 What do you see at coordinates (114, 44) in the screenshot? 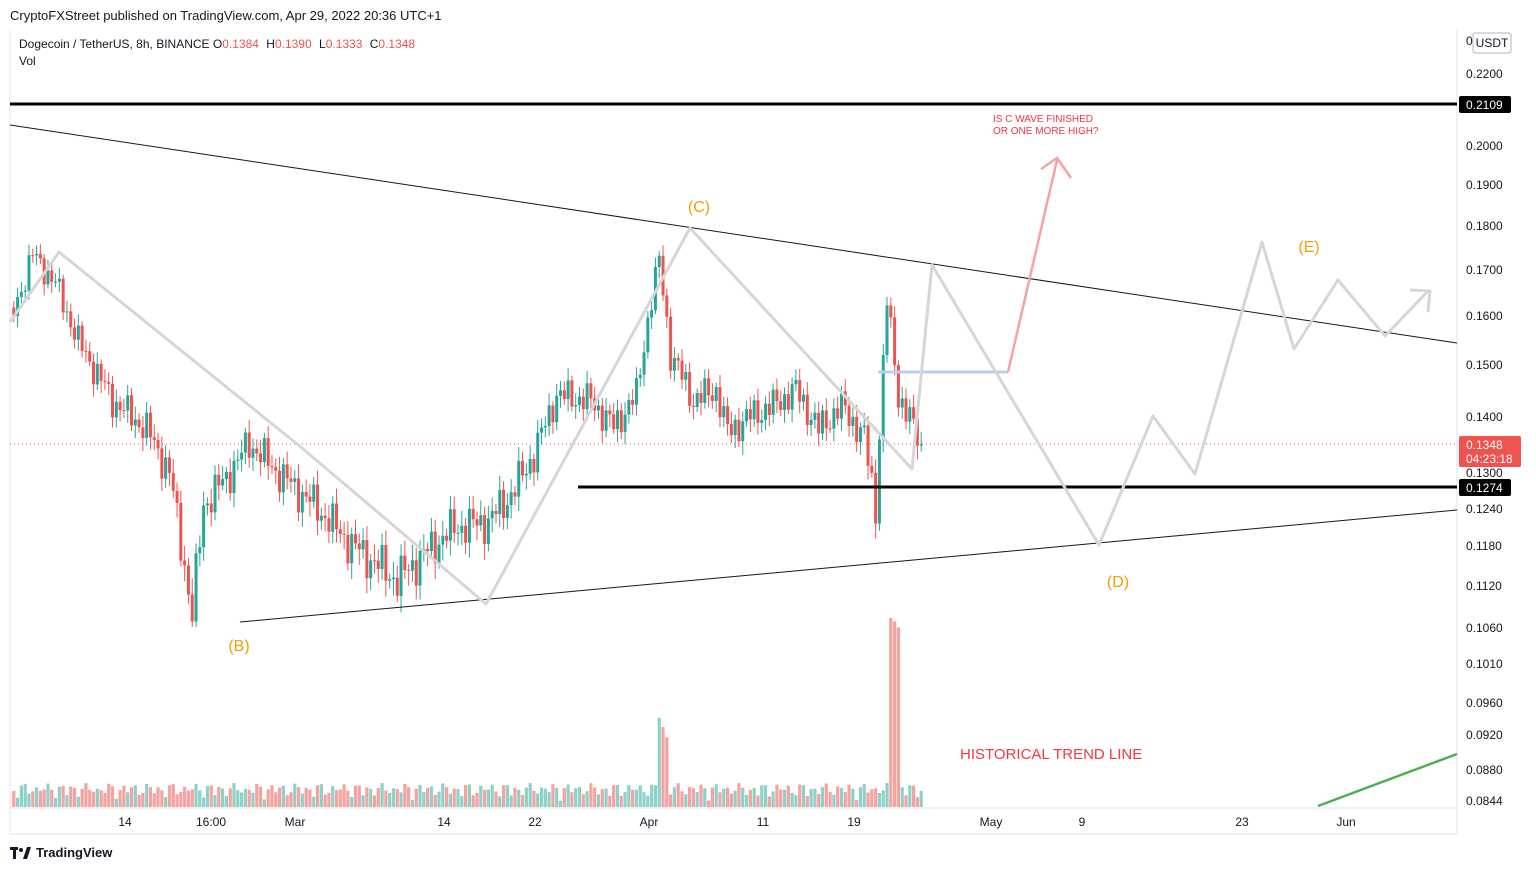
I see `symbol-name: Dogecoin / TetherUS, 8h, BINANCE` at bounding box center [114, 44].